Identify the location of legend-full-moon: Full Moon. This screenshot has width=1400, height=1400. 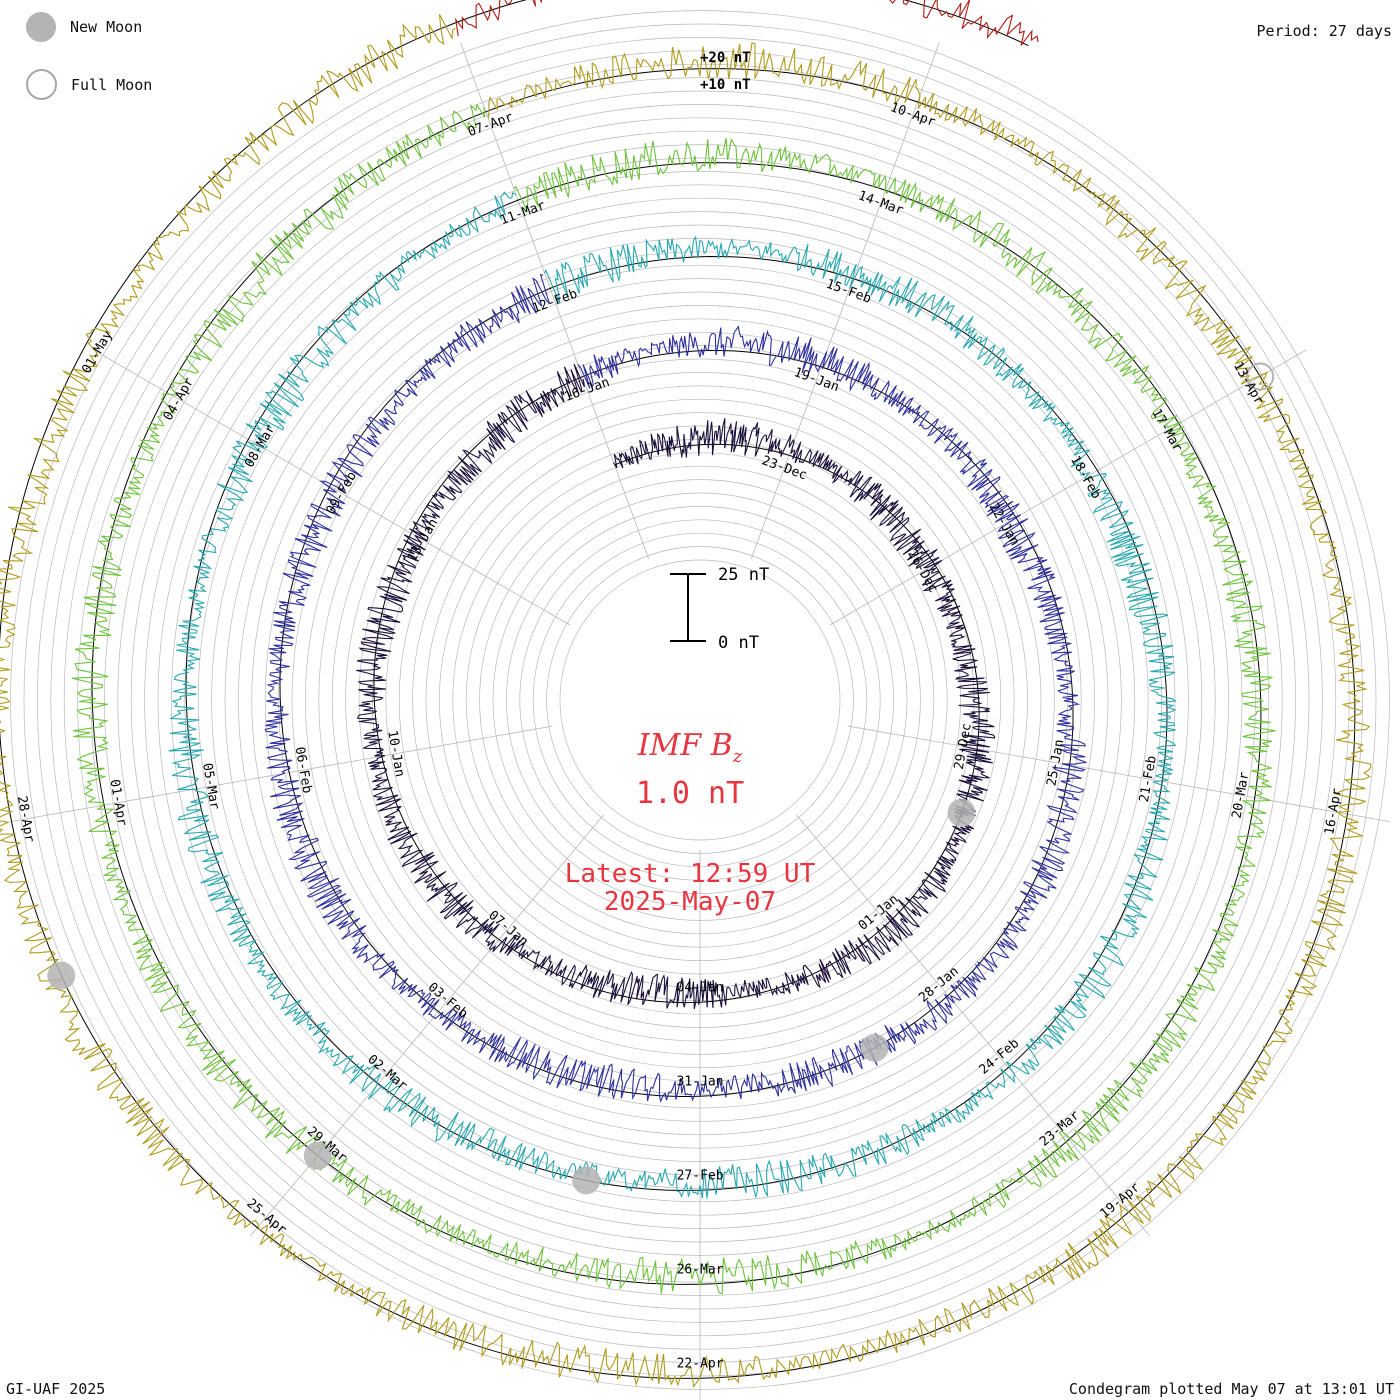
(89, 84).